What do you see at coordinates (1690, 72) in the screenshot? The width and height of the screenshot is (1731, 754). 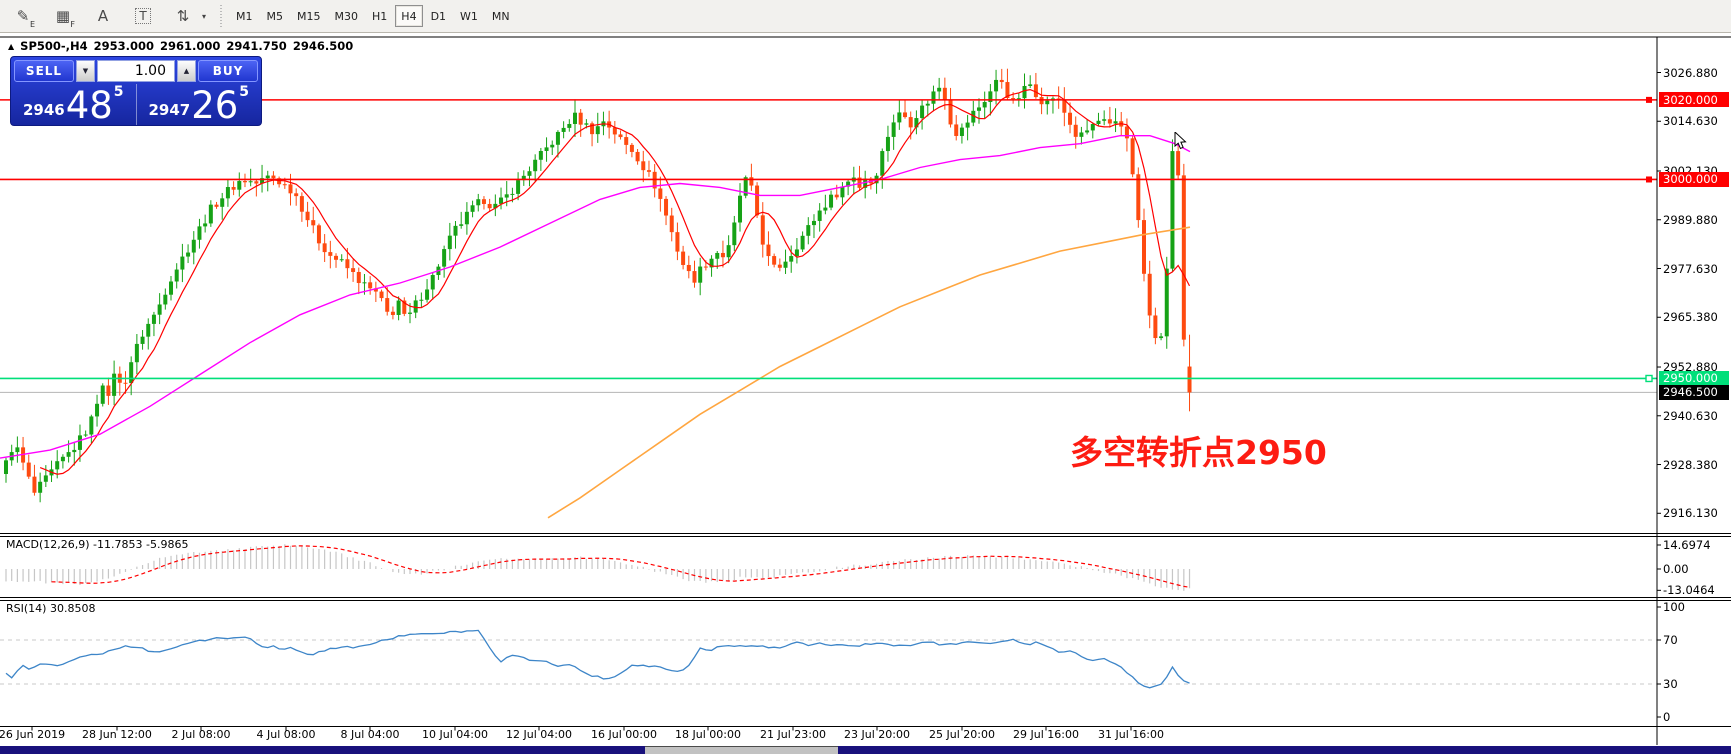 I see `price-tick-label: 3026.880` at bounding box center [1690, 72].